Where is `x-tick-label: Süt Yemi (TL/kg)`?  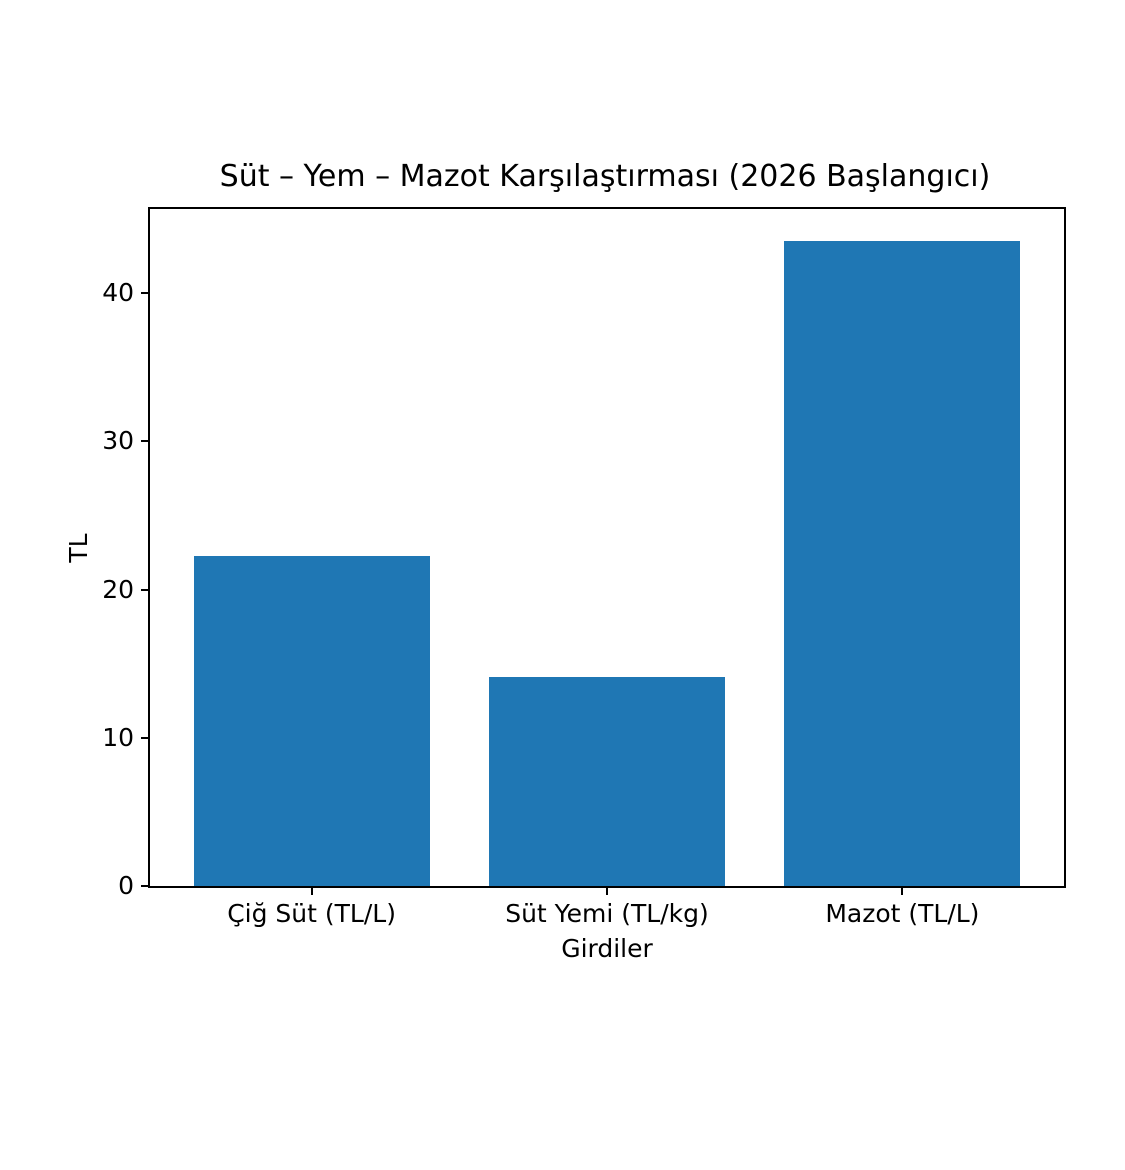
x-tick-label: Süt Yemi (TL/kg) is located at coordinates (607, 913).